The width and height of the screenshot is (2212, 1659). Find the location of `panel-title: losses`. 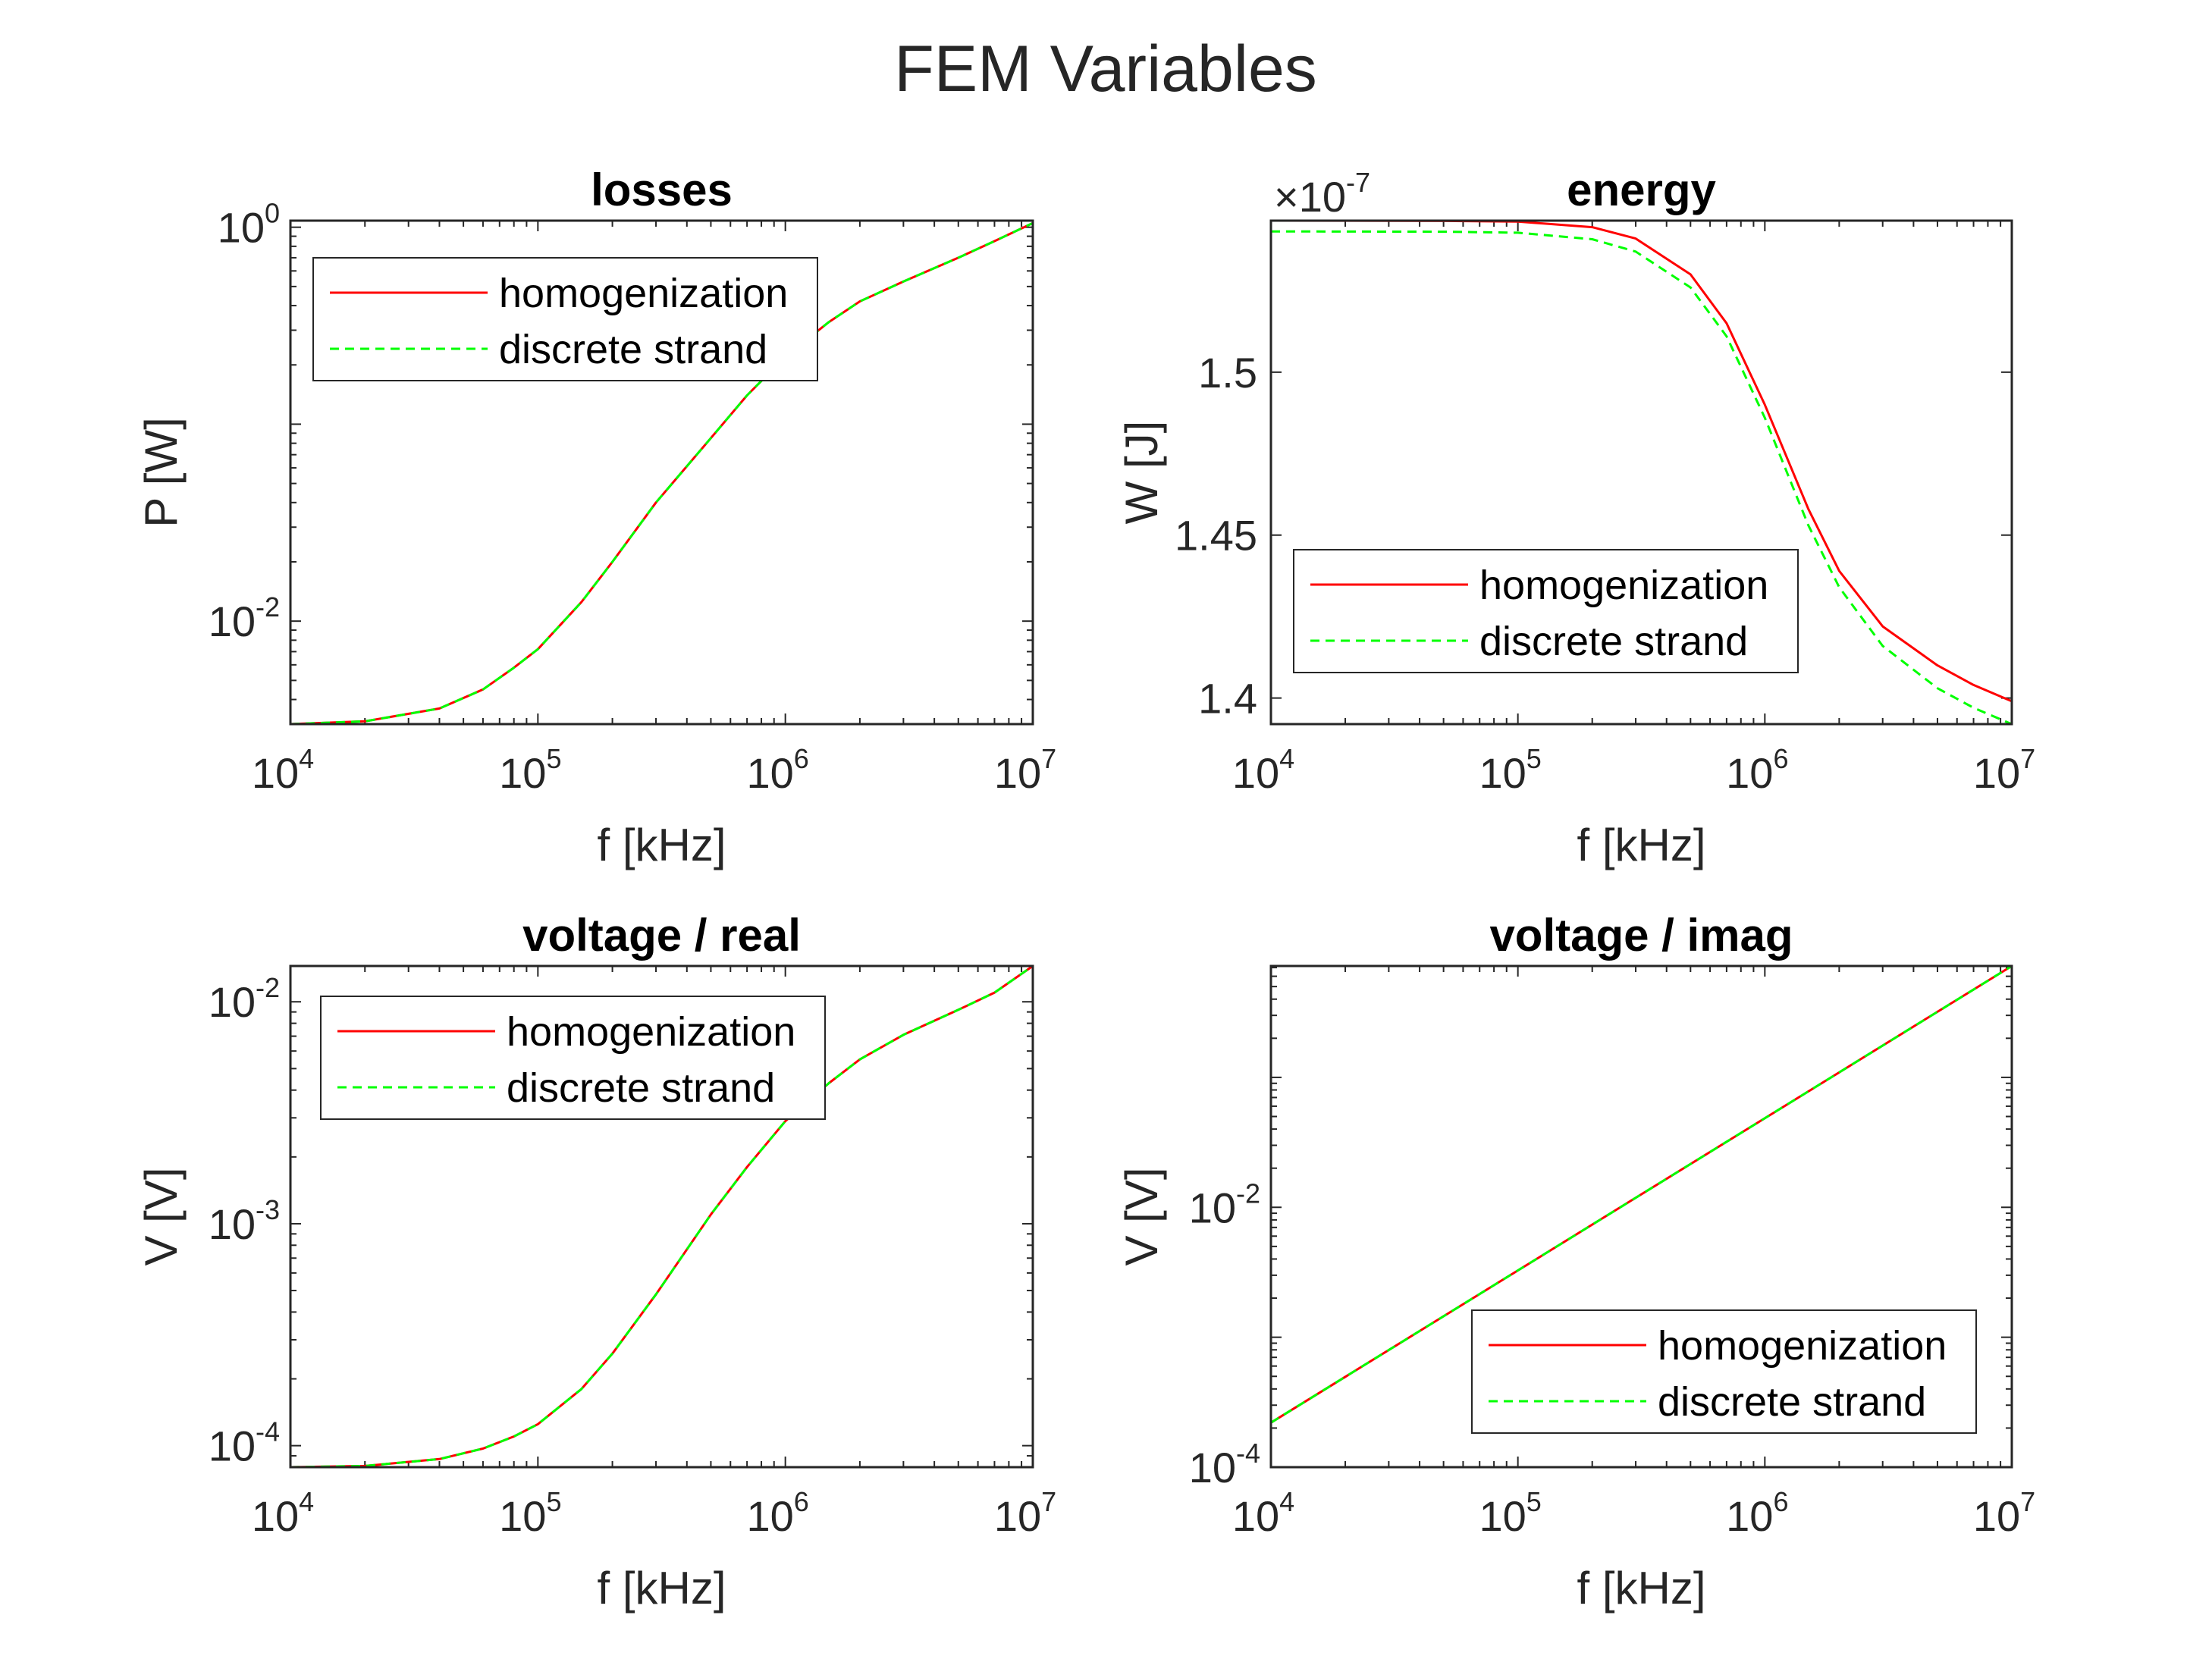

panel-title: losses is located at coordinates (662, 190).